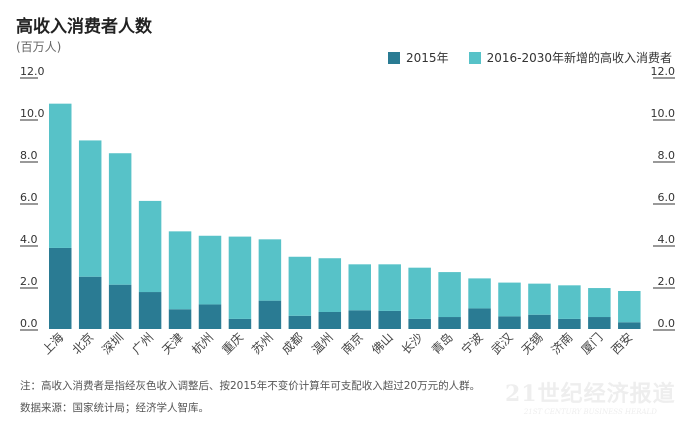  Describe the element at coordinates (84, 27) in the screenshot. I see `chart-title: 高收入消费者人数` at that location.